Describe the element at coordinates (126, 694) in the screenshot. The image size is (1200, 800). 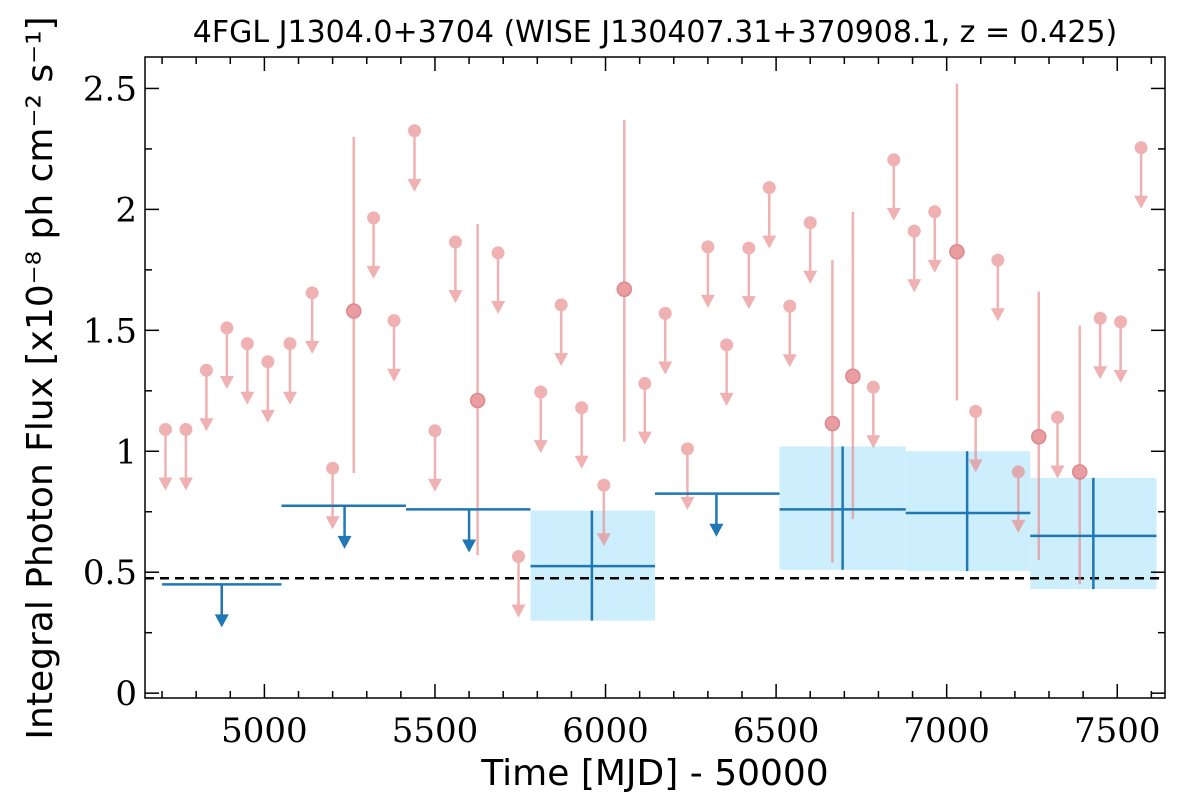
I see `y-tick-label: 0` at that location.